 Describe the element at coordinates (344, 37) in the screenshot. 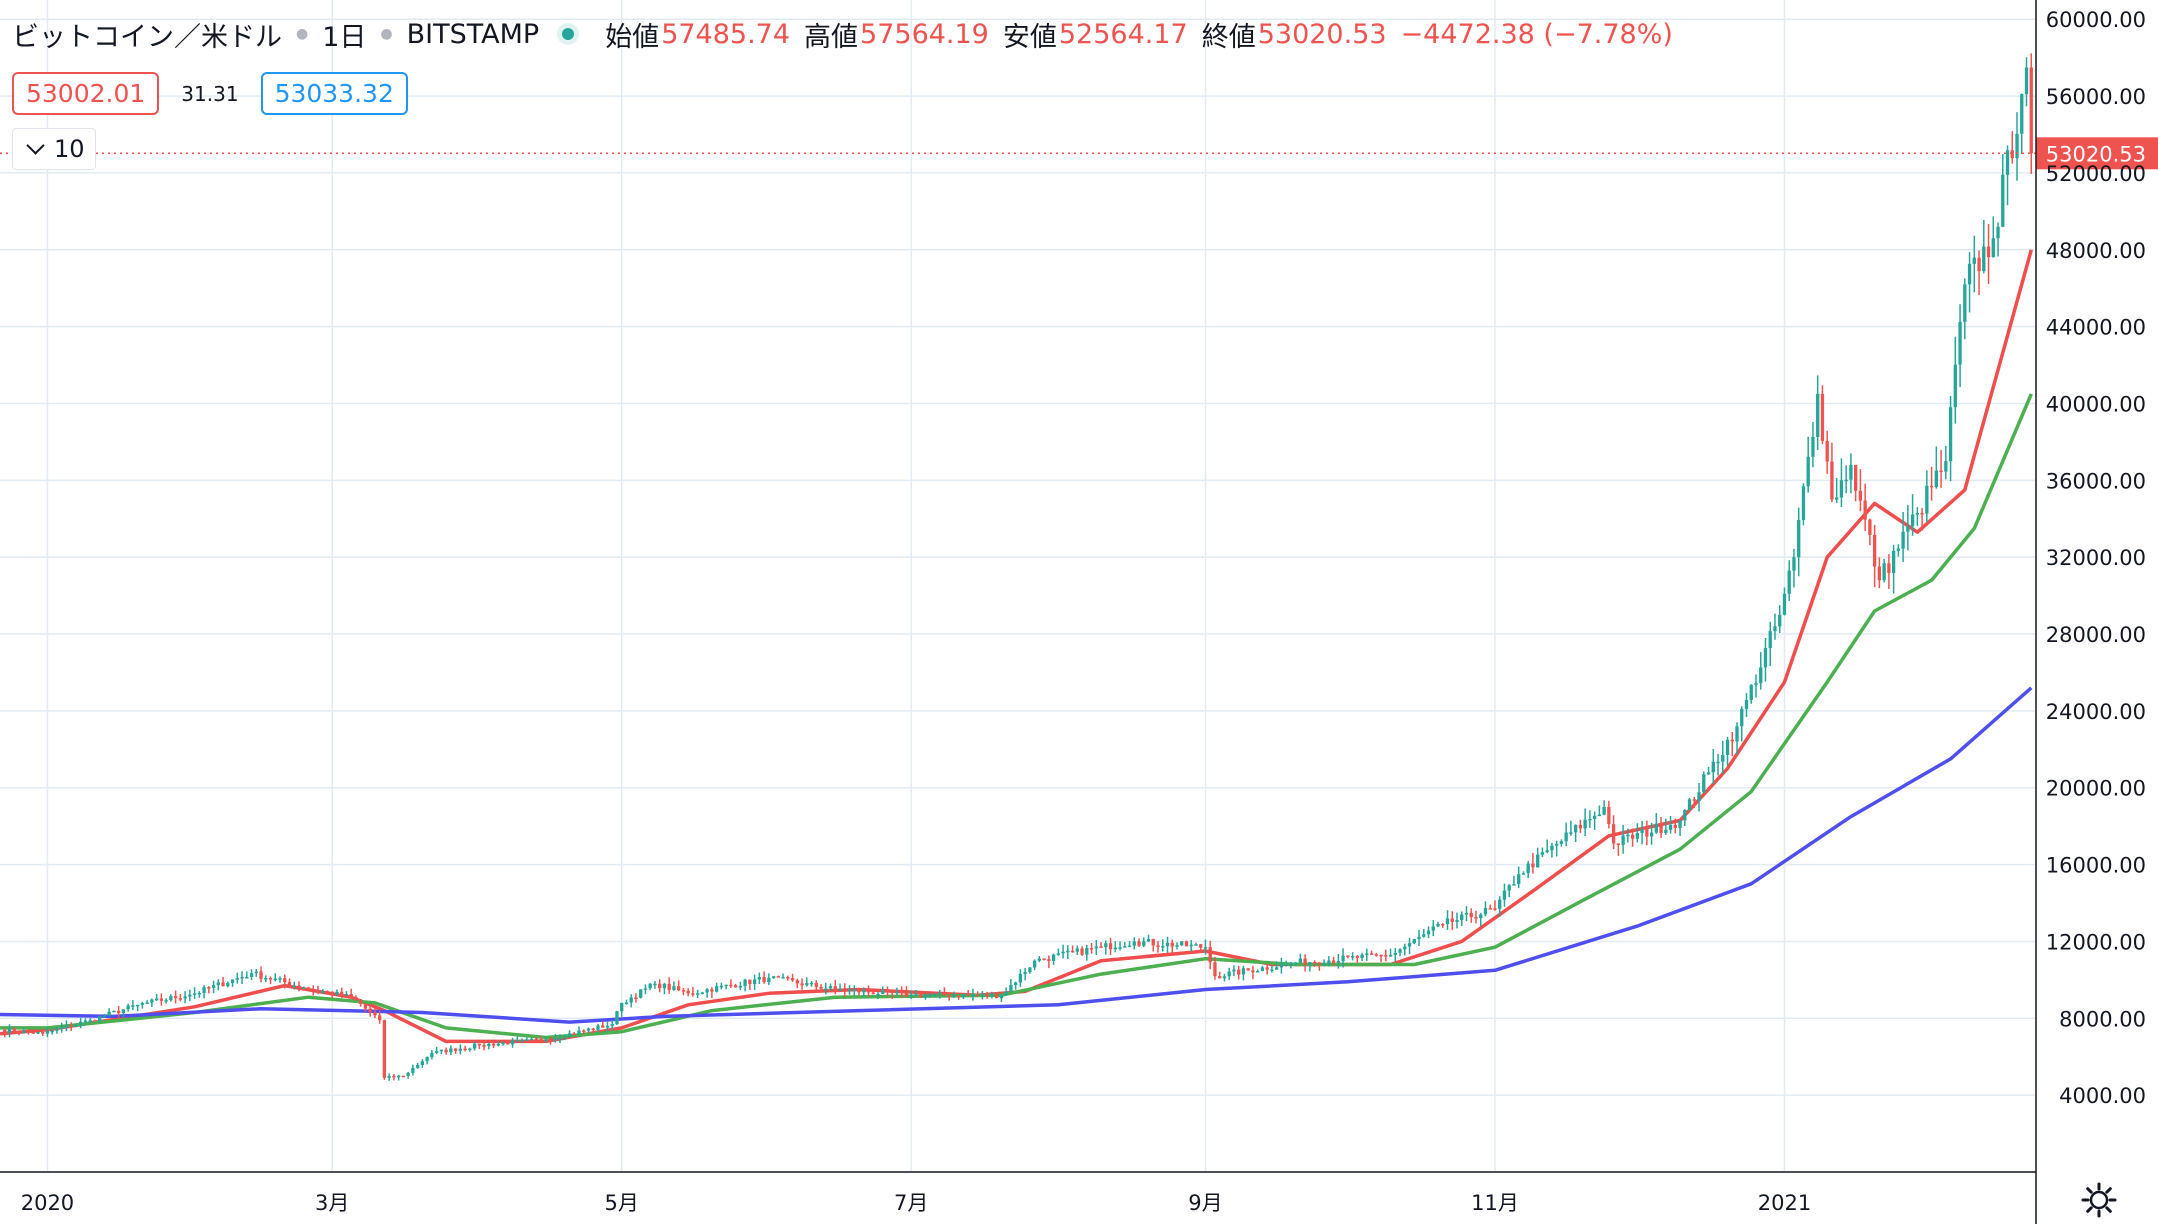

I see `interval-label: 1日` at that location.